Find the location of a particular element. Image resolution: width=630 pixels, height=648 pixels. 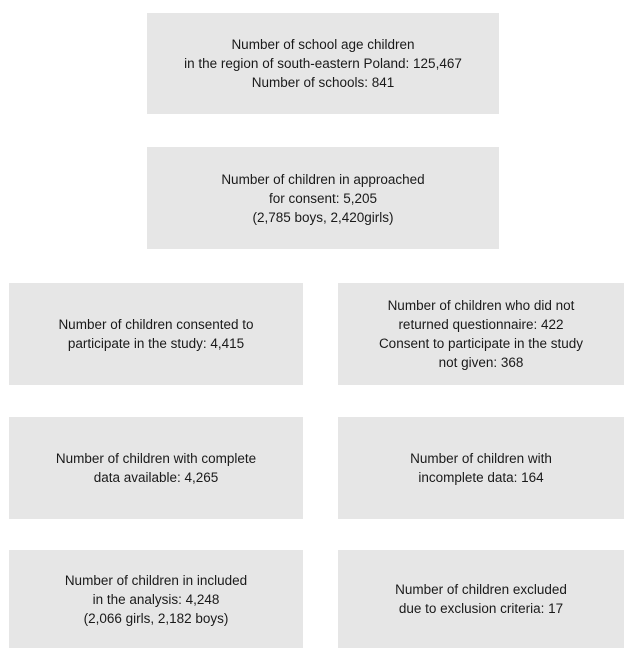

box-text-line: in the analysis: 4,248 is located at coordinates (156, 599).